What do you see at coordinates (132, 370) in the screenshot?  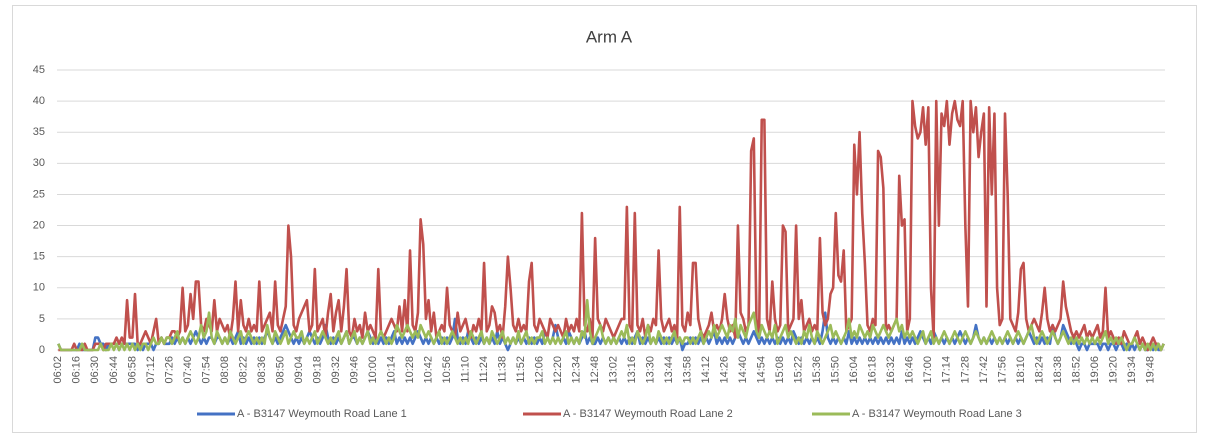 I see `x-tick-label: 06:58` at bounding box center [132, 370].